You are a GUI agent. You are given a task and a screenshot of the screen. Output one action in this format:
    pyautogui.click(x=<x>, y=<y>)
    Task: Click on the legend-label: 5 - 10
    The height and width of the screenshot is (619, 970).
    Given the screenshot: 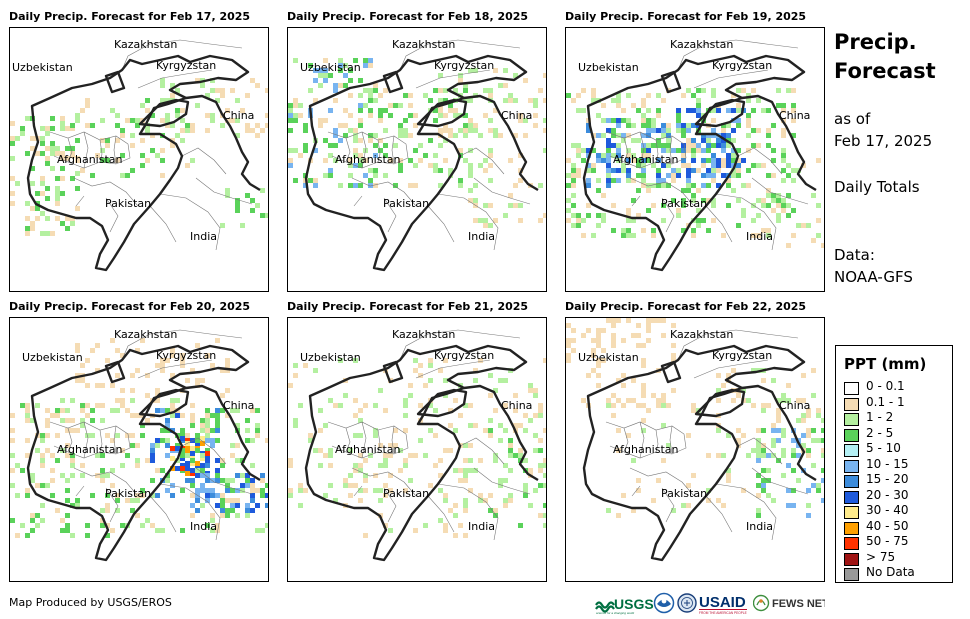 What is the action you would take?
    pyautogui.click(x=883, y=448)
    